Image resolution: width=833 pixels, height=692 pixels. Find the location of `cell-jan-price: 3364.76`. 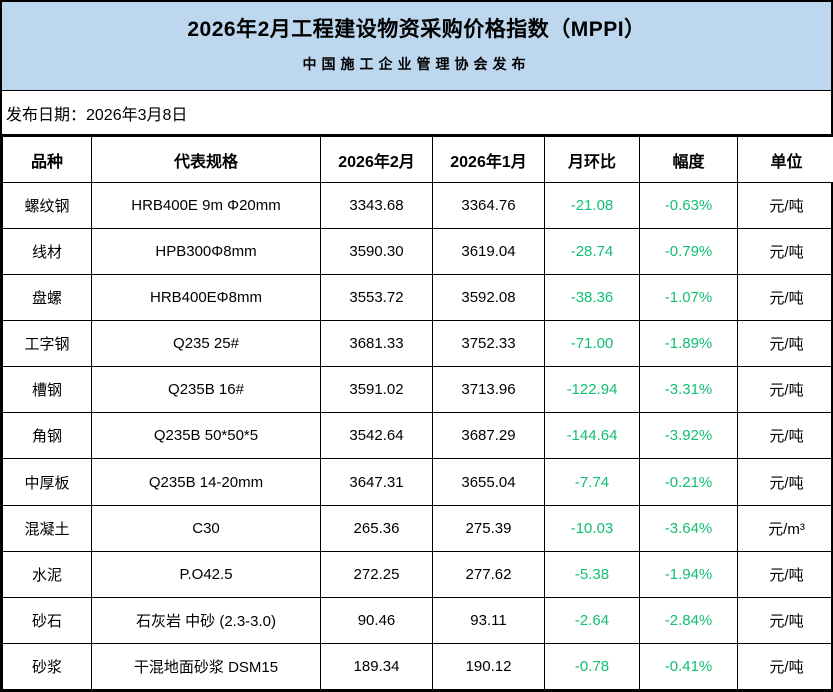

cell-jan-price: 3364.76 is located at coordinates (488, 205).